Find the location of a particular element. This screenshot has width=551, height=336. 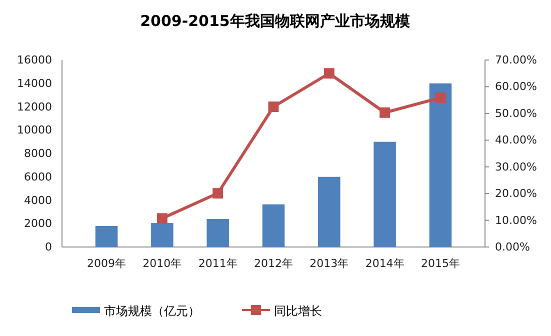

x-tick-label: 2014年 is located at coordinates (384, 263).